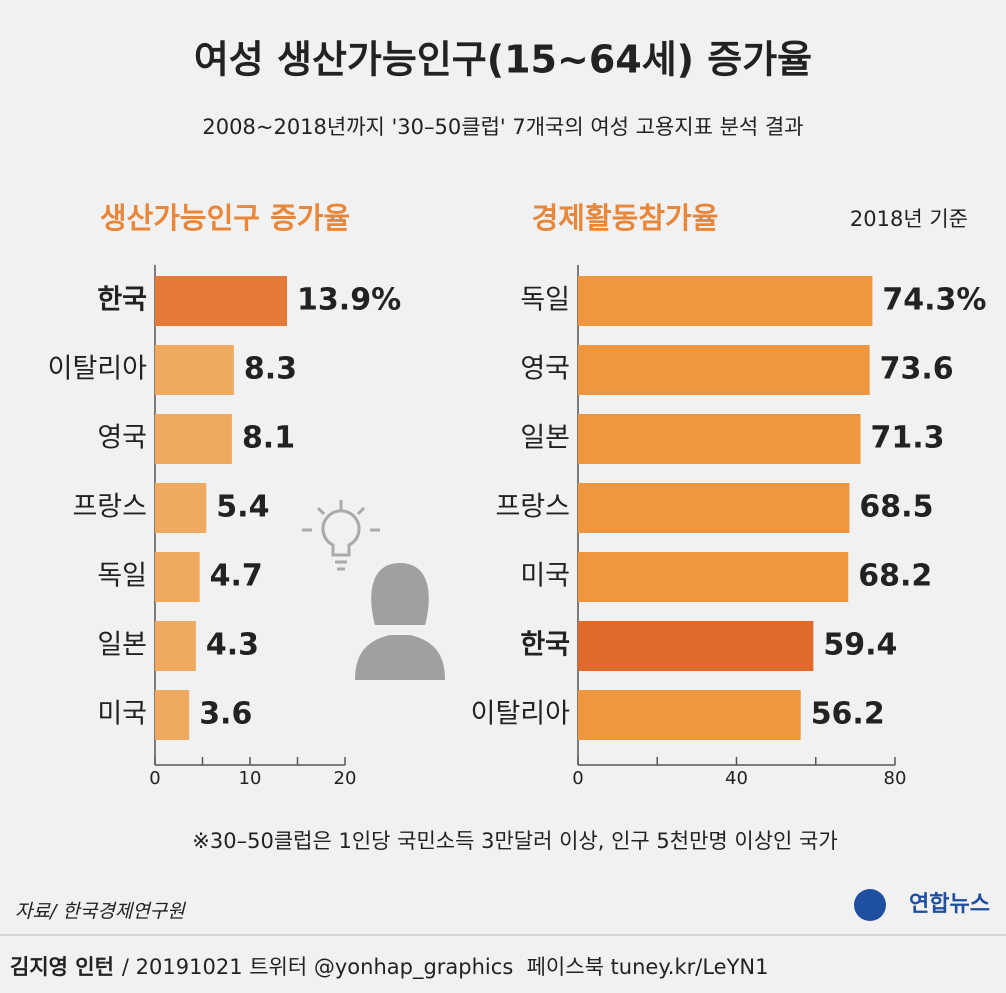 The height and width of the screenshot is (993, 1006). What do you see at coordinates (225, 218) in the screenshot?
I see `chart-title: 생산가능인구 증가율` at bounding box center [225, 218].